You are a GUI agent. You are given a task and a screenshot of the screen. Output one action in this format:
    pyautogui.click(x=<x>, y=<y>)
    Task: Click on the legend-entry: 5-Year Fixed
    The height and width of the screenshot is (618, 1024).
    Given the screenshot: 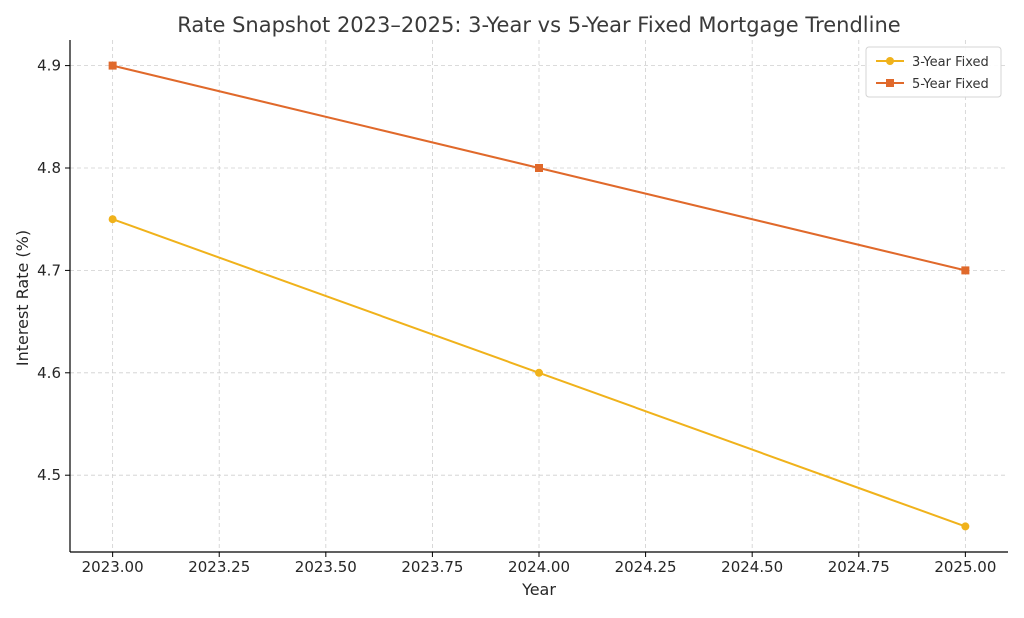 What is the action you would take?
    pyautogui.click(x=932, y=84)
    